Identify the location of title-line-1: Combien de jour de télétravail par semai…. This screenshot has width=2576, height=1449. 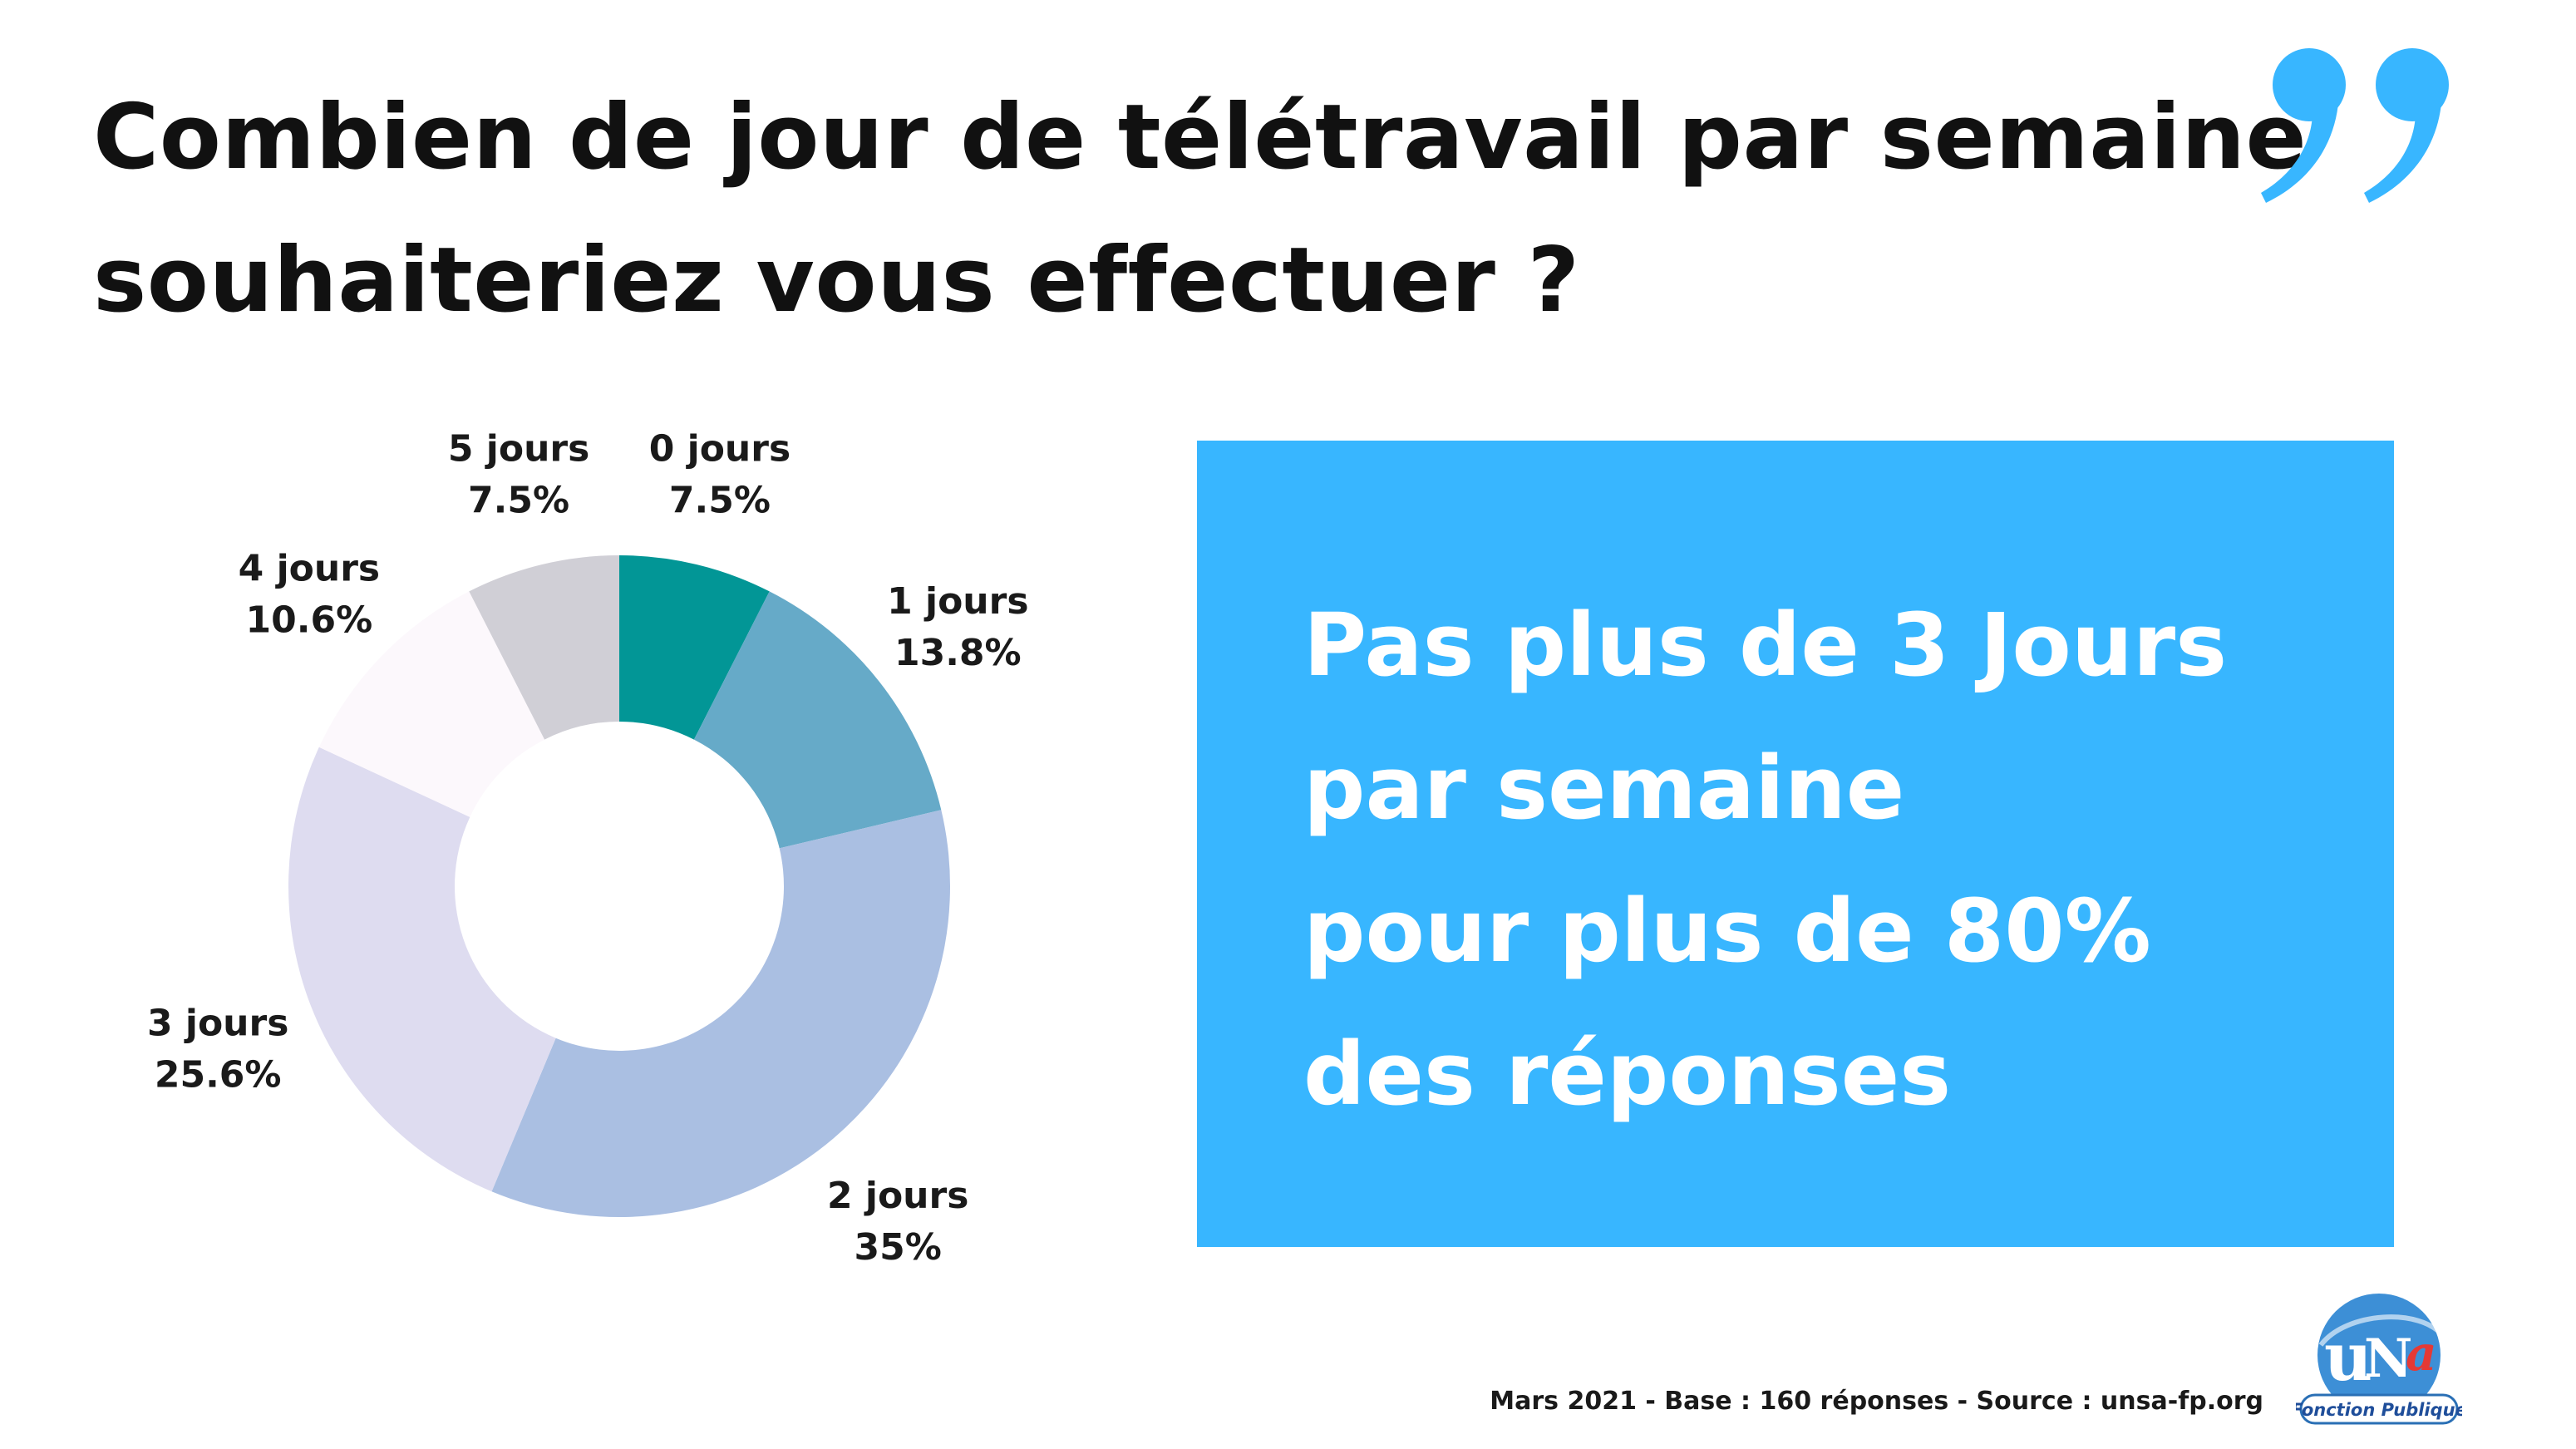
(1200, 138).